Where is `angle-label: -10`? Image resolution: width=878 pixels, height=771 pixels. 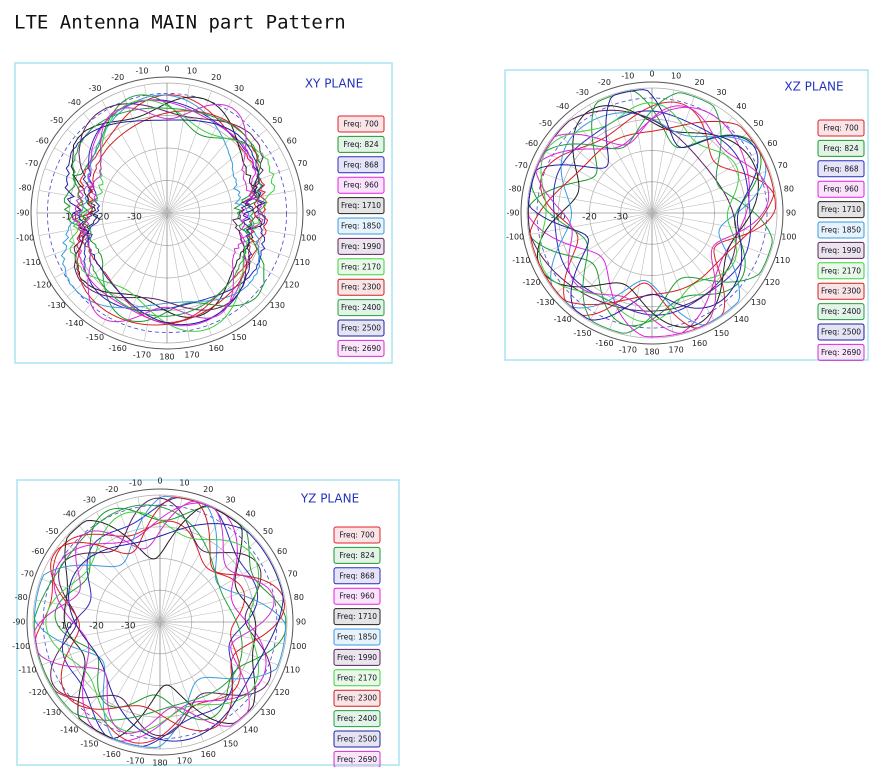
angle-label: -10 is located at coordinates (627, 76).